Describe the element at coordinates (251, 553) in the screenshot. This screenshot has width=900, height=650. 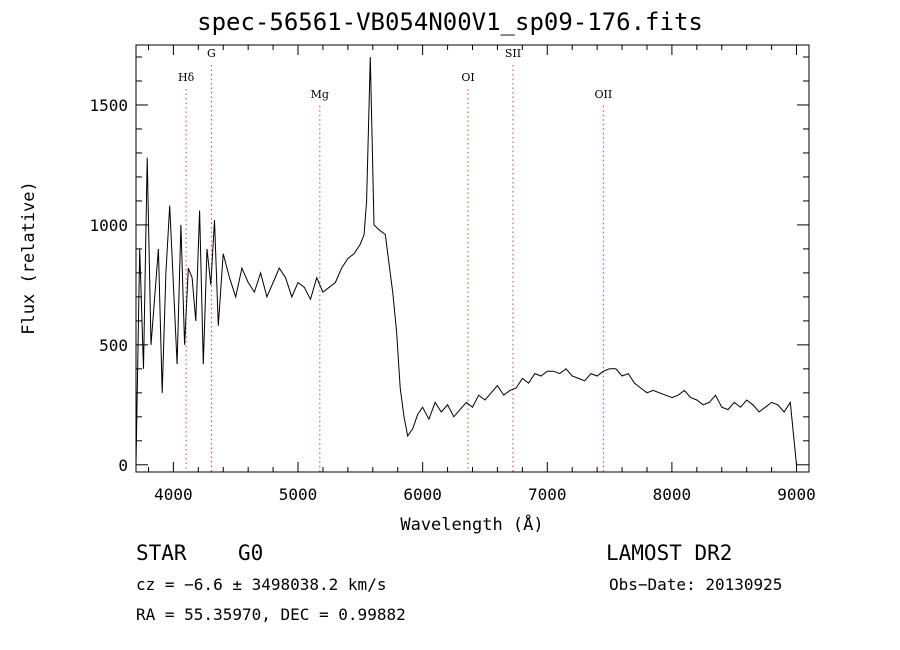
I see `object-subclass: G0` at that location.